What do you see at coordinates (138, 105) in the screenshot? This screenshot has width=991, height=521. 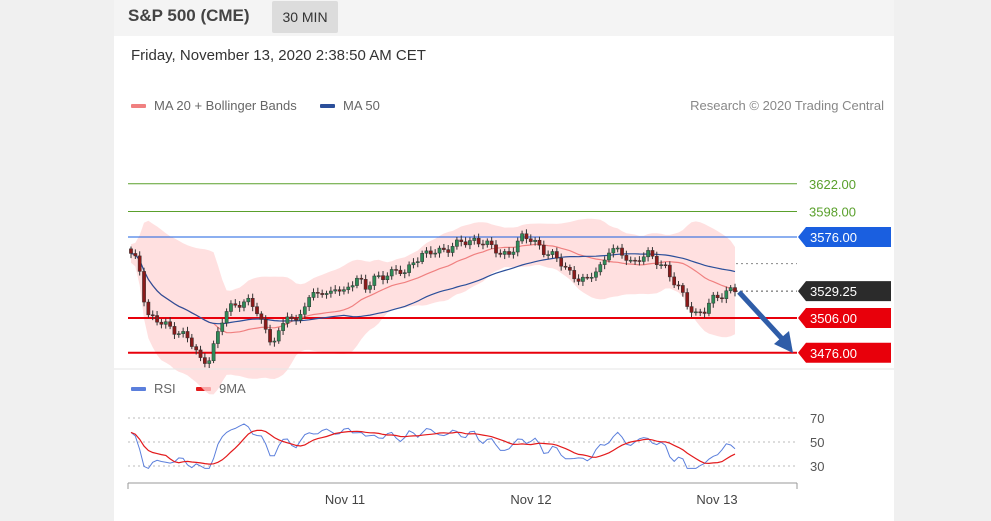 I see `ma20-swatch` at bounding box center [138, 105].